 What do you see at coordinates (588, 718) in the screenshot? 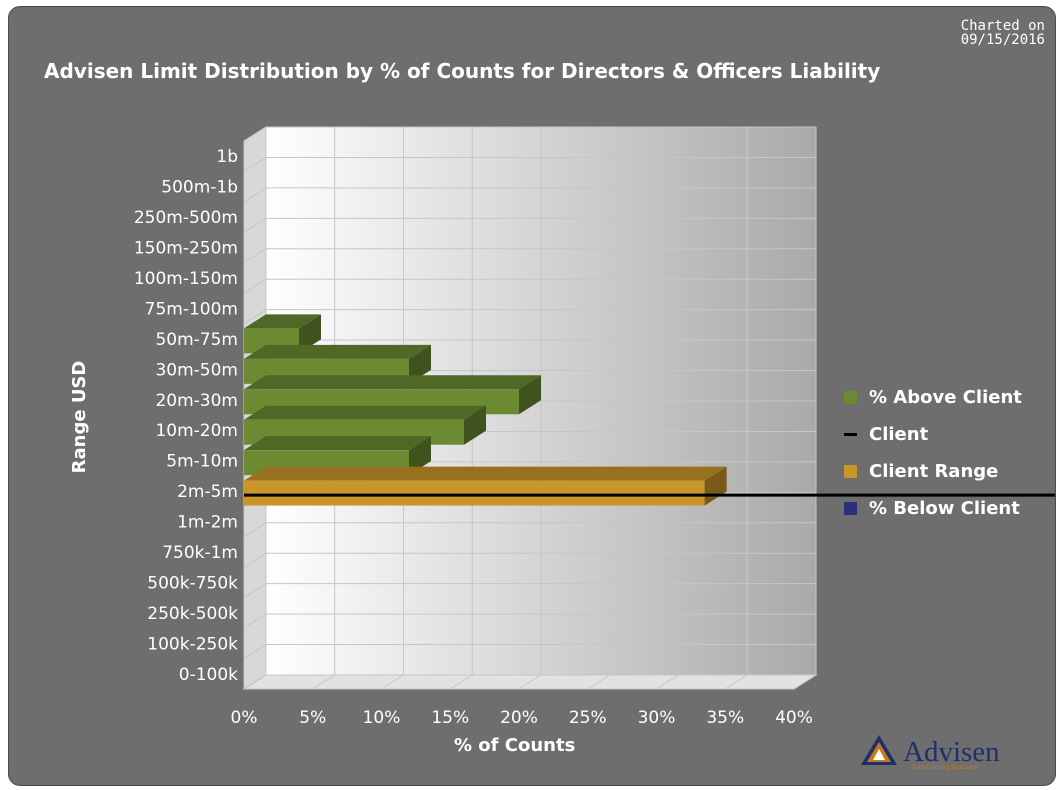
I see `x-tick-label: 25%` at bounding box center [588, 718].